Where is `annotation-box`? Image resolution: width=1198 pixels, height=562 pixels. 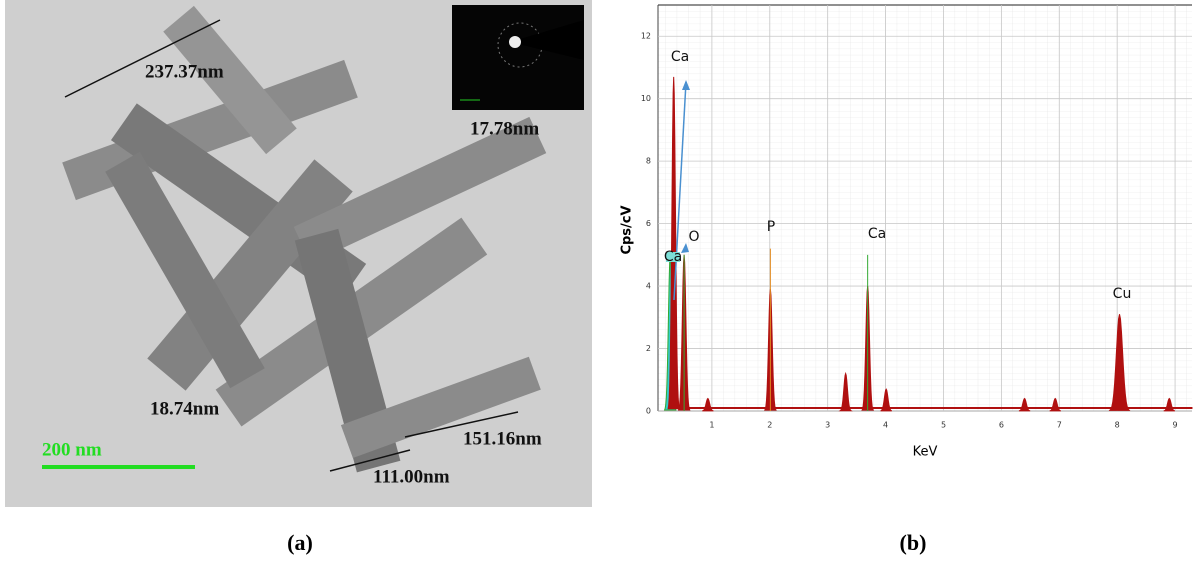
annotation-box is located at coordinates (673, 257).